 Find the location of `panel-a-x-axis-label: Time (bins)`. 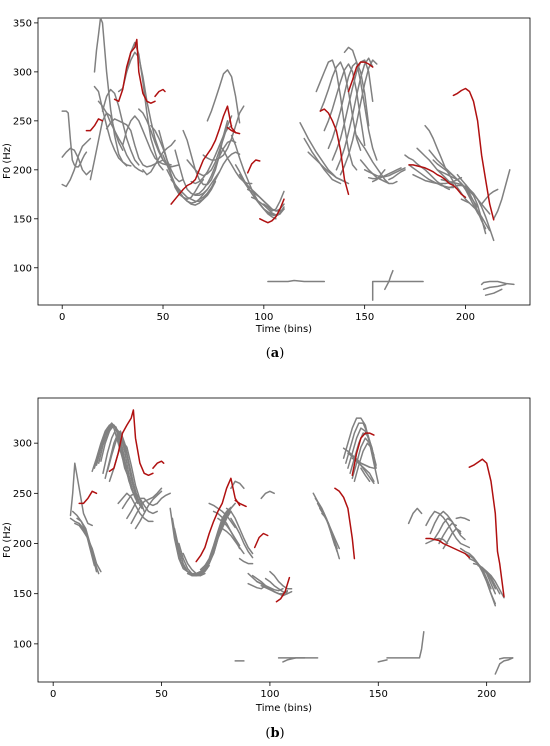

panel-a-x-axis-label: Time (bins) is located at coordinates (283, 329).